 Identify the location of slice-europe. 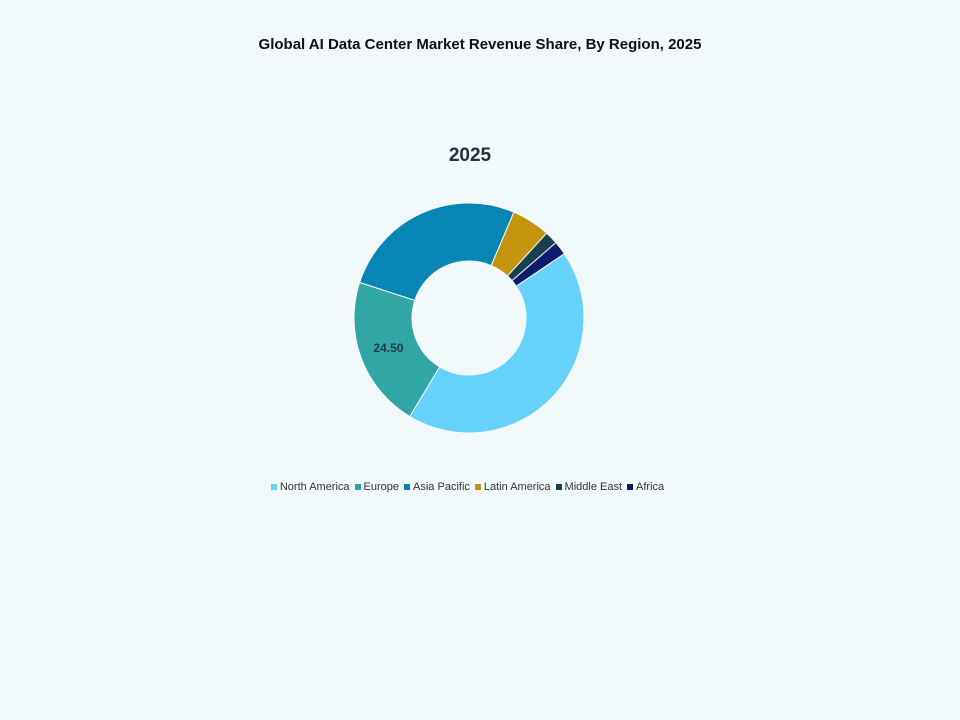
(397, 349).